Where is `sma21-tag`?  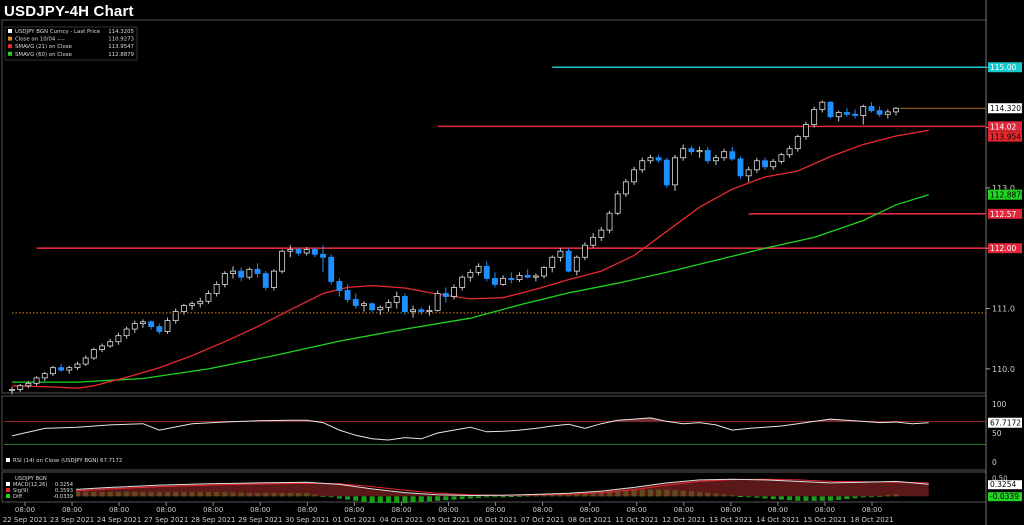 sma21-tag is located at coordinates (1005, 136).